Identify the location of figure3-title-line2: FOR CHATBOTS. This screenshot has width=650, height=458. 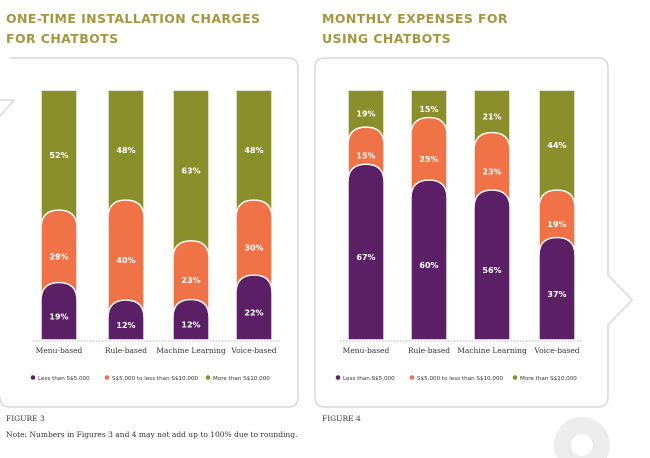
(62, 38).